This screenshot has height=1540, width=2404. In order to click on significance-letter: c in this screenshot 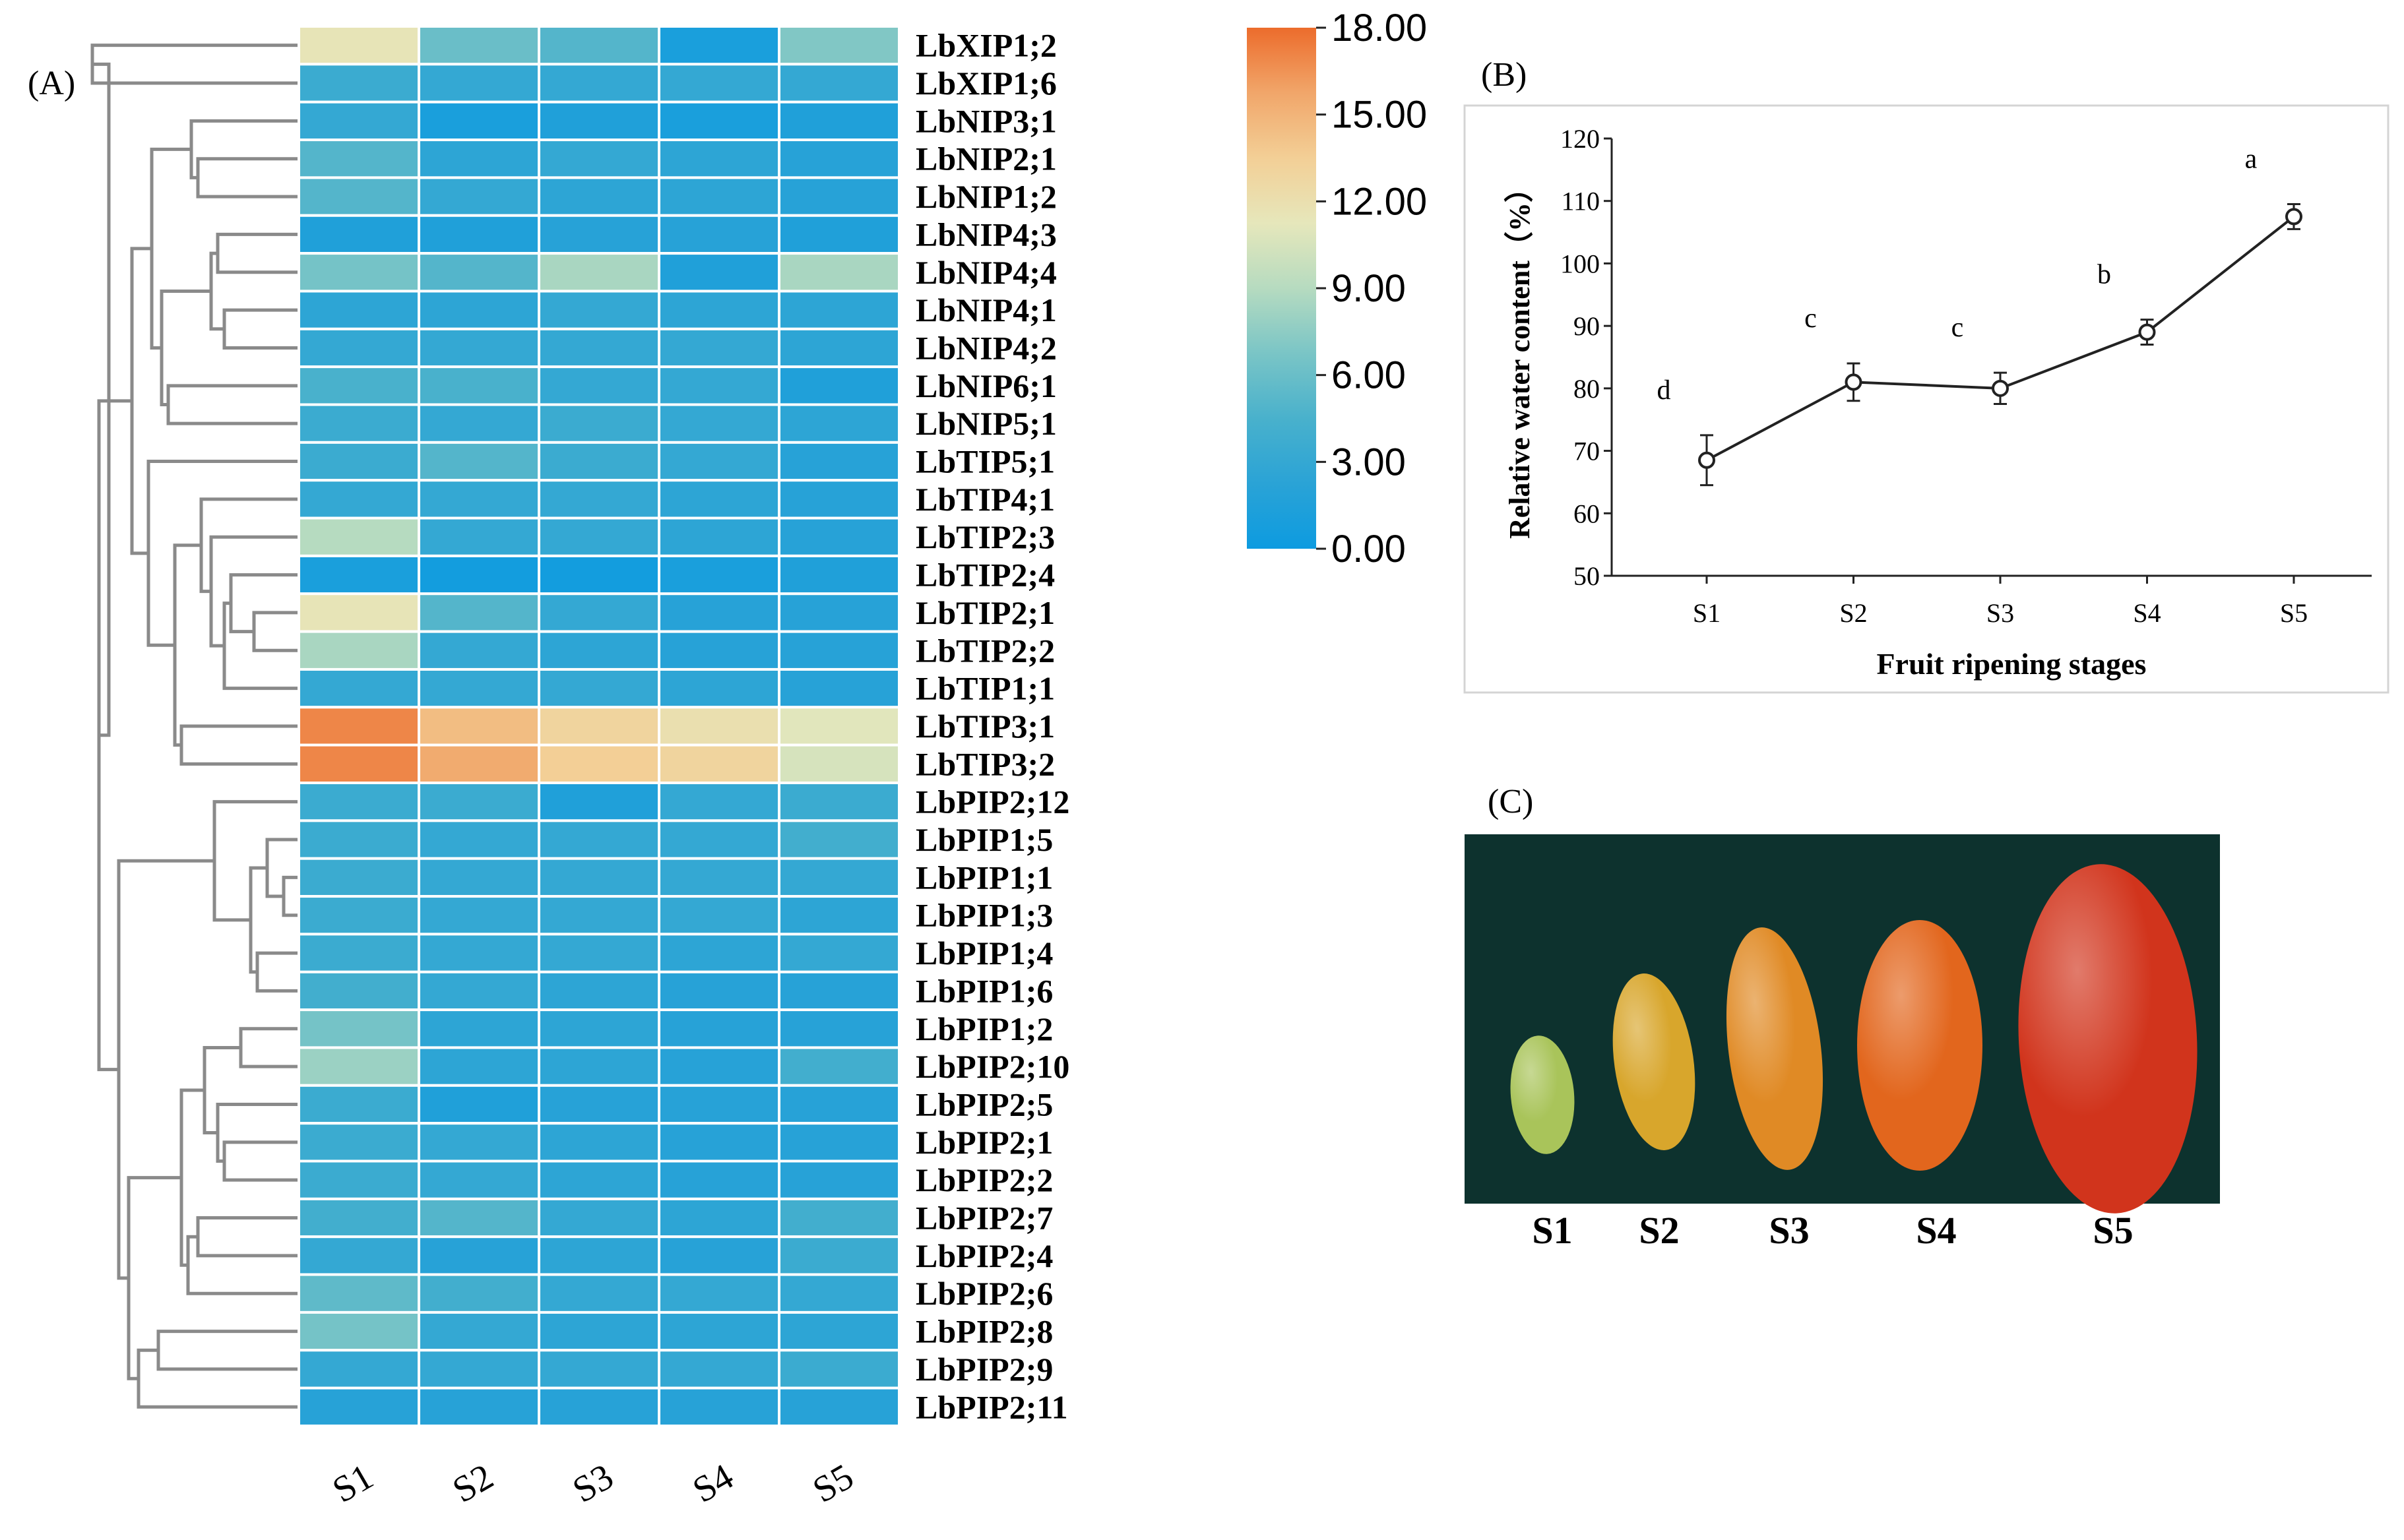, I will do `click(1810, 318)`.